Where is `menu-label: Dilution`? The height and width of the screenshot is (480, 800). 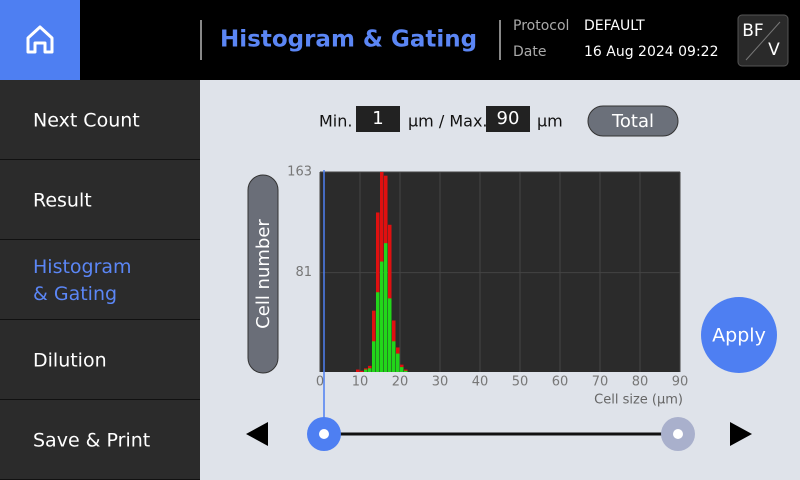
menu-label: Dilution is located at coordinates (70, 361).